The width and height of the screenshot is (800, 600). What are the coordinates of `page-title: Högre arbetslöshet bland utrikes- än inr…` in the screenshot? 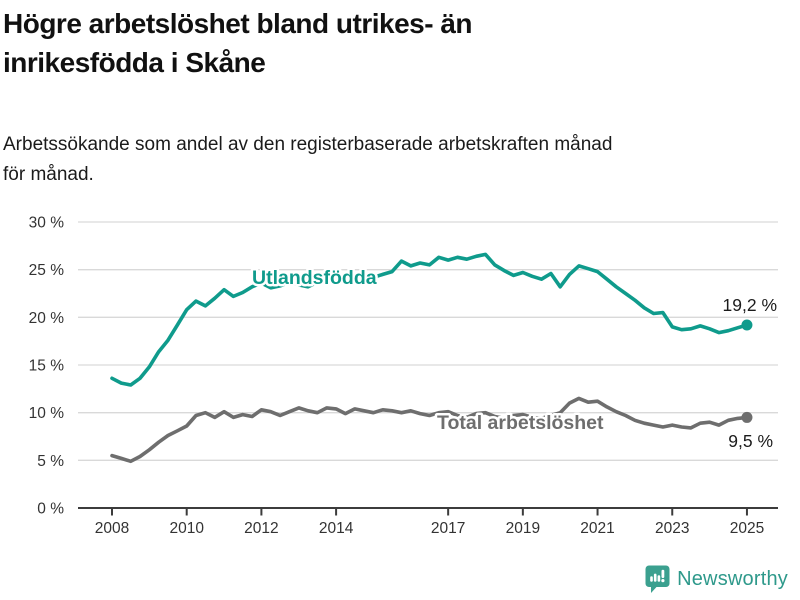 It's located at (393, 43).